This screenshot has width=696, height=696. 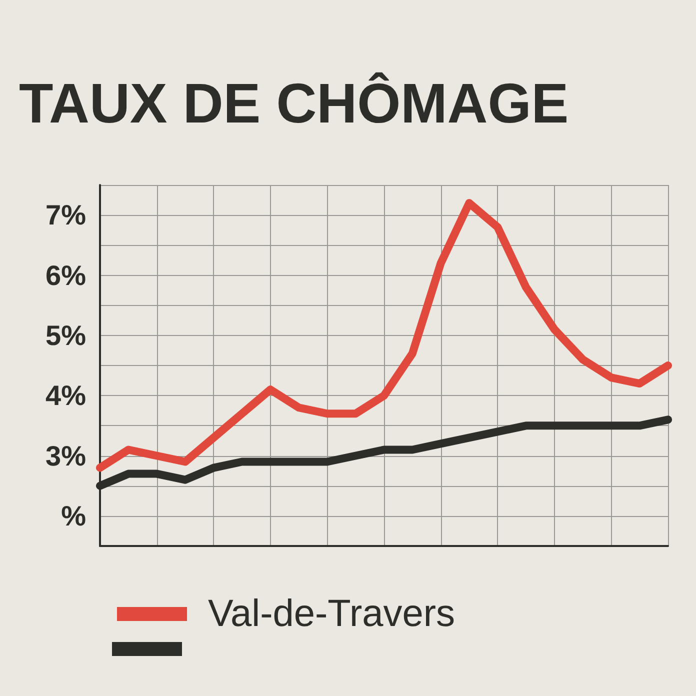 What do you see at coordinates (66, 275) in the screenshot?
I see `y-tick-label: 6%` at bounding box center [66, 275].